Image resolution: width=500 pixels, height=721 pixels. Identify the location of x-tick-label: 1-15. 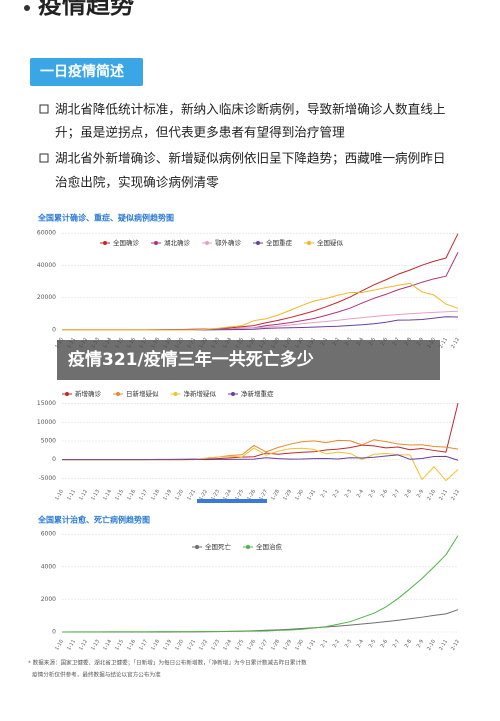
(119, 645).